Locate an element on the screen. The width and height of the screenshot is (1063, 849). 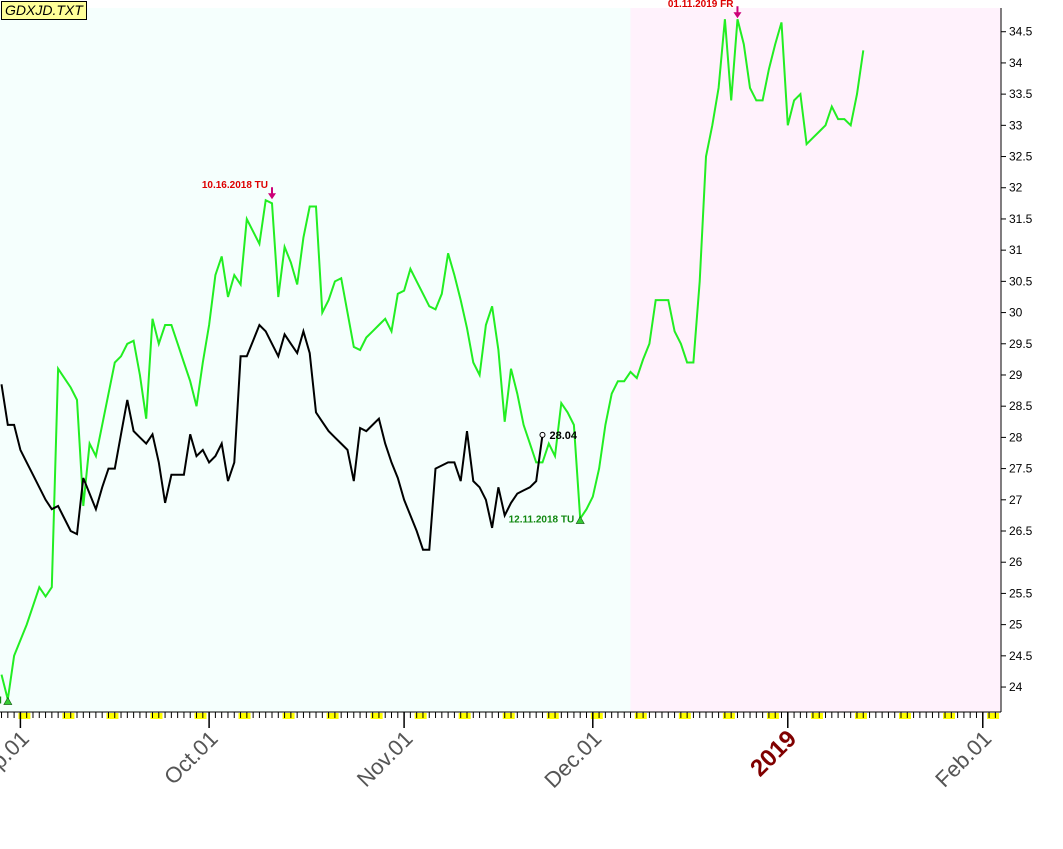
y-tick-label: 26 is located at coordinates (1016, 562).